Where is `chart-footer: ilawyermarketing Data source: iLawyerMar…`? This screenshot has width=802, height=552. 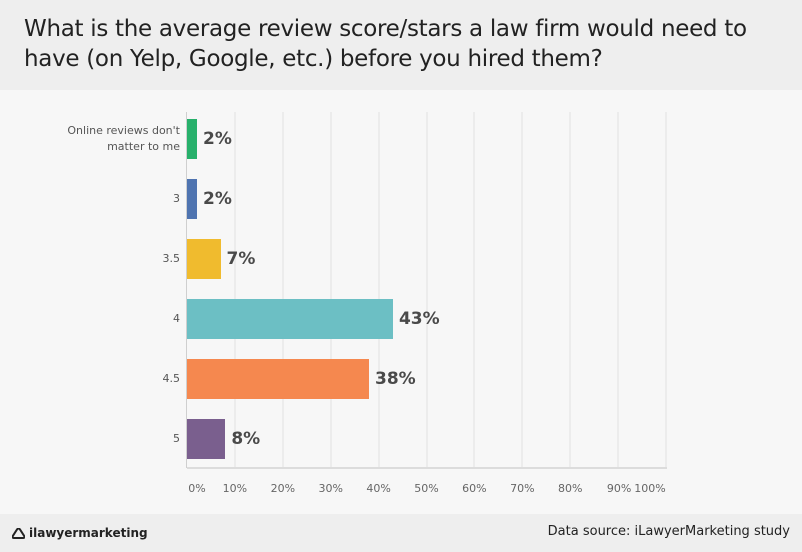
chart-footer: ilawyermarketing Data source: iLawyerMar… is located at coordinates (401, 533).